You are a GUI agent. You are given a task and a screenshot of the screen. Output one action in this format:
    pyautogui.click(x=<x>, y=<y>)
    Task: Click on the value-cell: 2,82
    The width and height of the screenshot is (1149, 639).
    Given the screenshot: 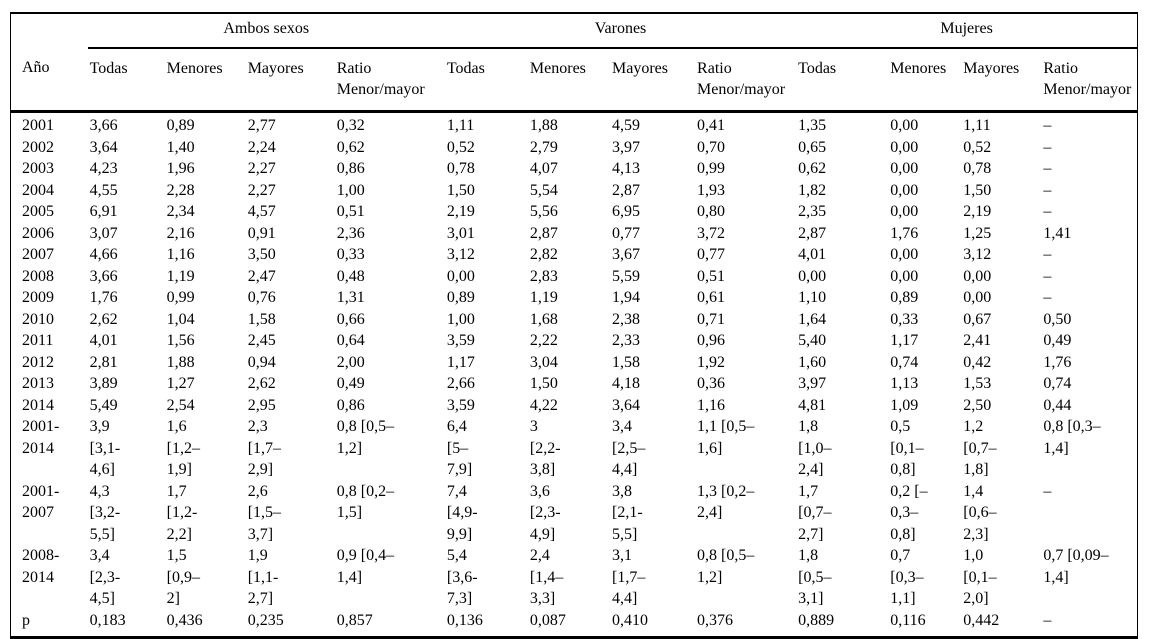 What is the action you would take?
    pyautogui.click(x=543, y=254)
    